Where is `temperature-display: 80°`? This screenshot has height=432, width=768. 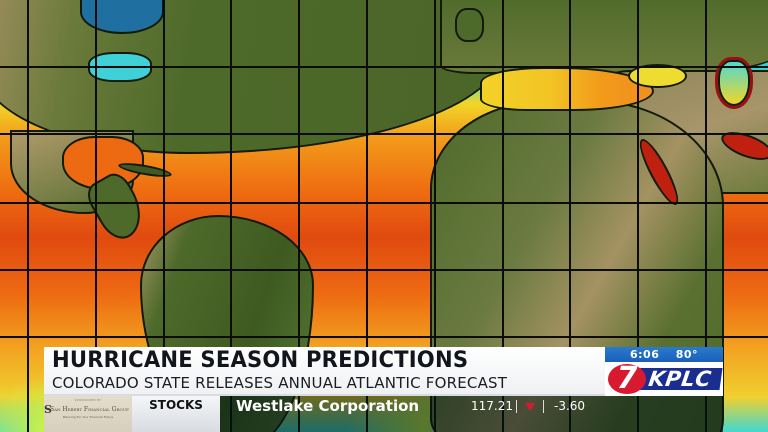 temperature-display: 80° is located at coordinates (687, 354).